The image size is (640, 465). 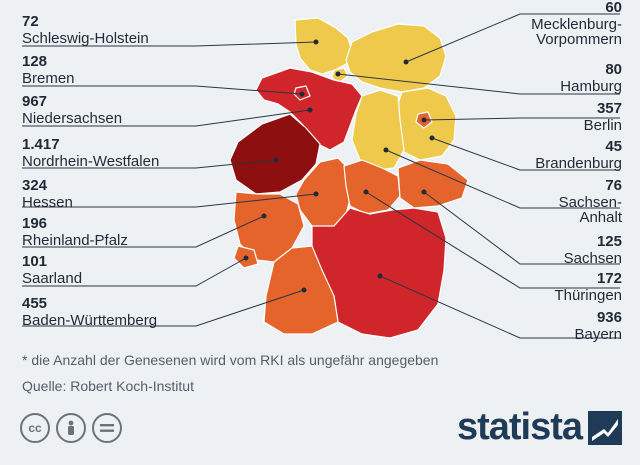 What do you see at coordinates (35, 185) in the screenshot?
I see `value-hessen: 324` at bounding box center [35, 185].